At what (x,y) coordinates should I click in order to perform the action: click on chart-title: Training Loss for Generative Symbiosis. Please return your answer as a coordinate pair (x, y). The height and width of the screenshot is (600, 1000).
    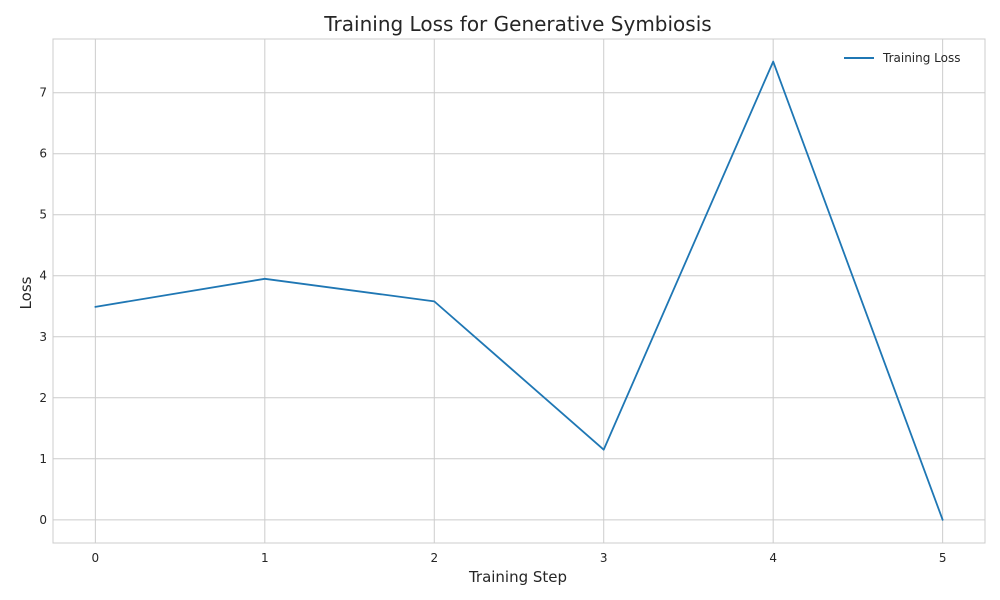
    Looking at the image, I should click on (517, 24).